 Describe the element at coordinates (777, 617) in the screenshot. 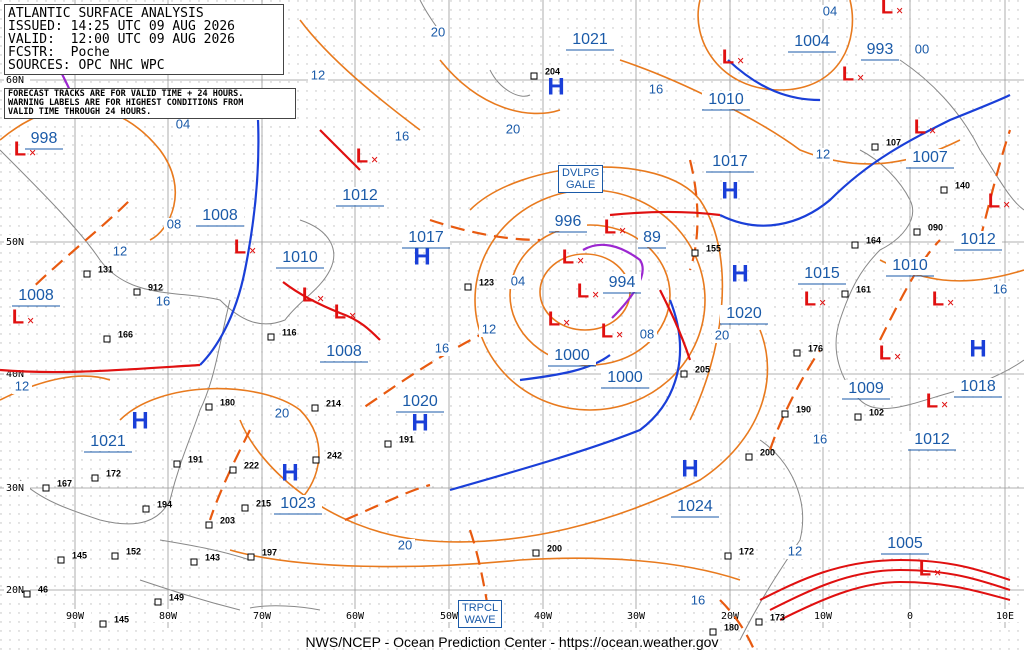

I see `station-pressure: 173` at that location.